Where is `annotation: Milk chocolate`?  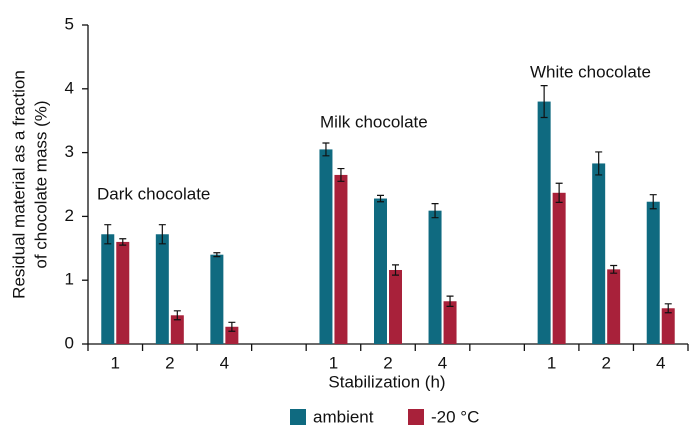 annotation: Milk chocolate is located at coordinates (374, 121).